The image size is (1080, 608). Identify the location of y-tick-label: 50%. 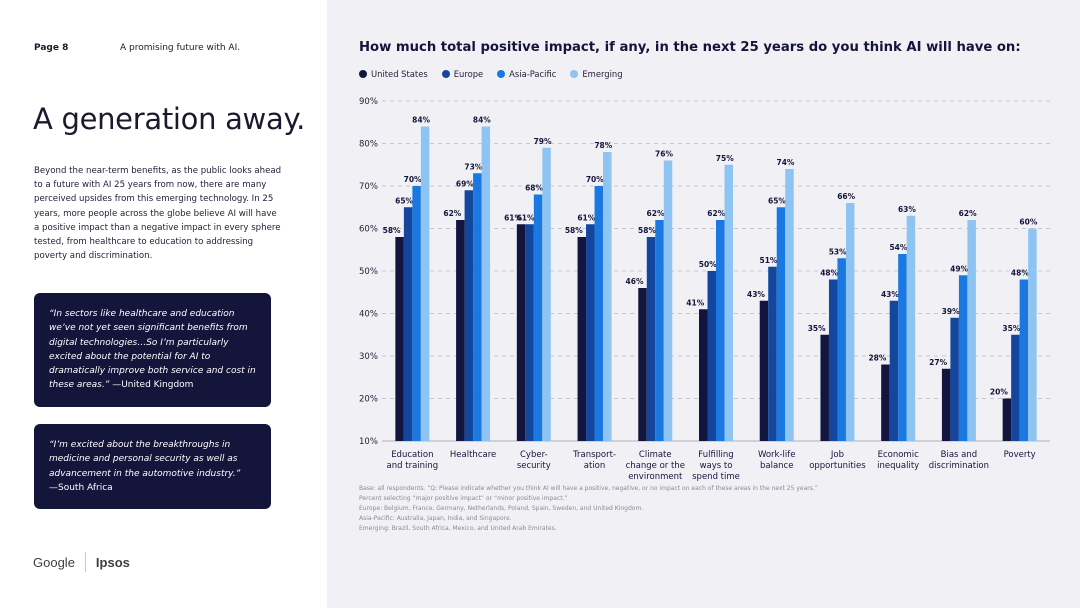
(368, 272).